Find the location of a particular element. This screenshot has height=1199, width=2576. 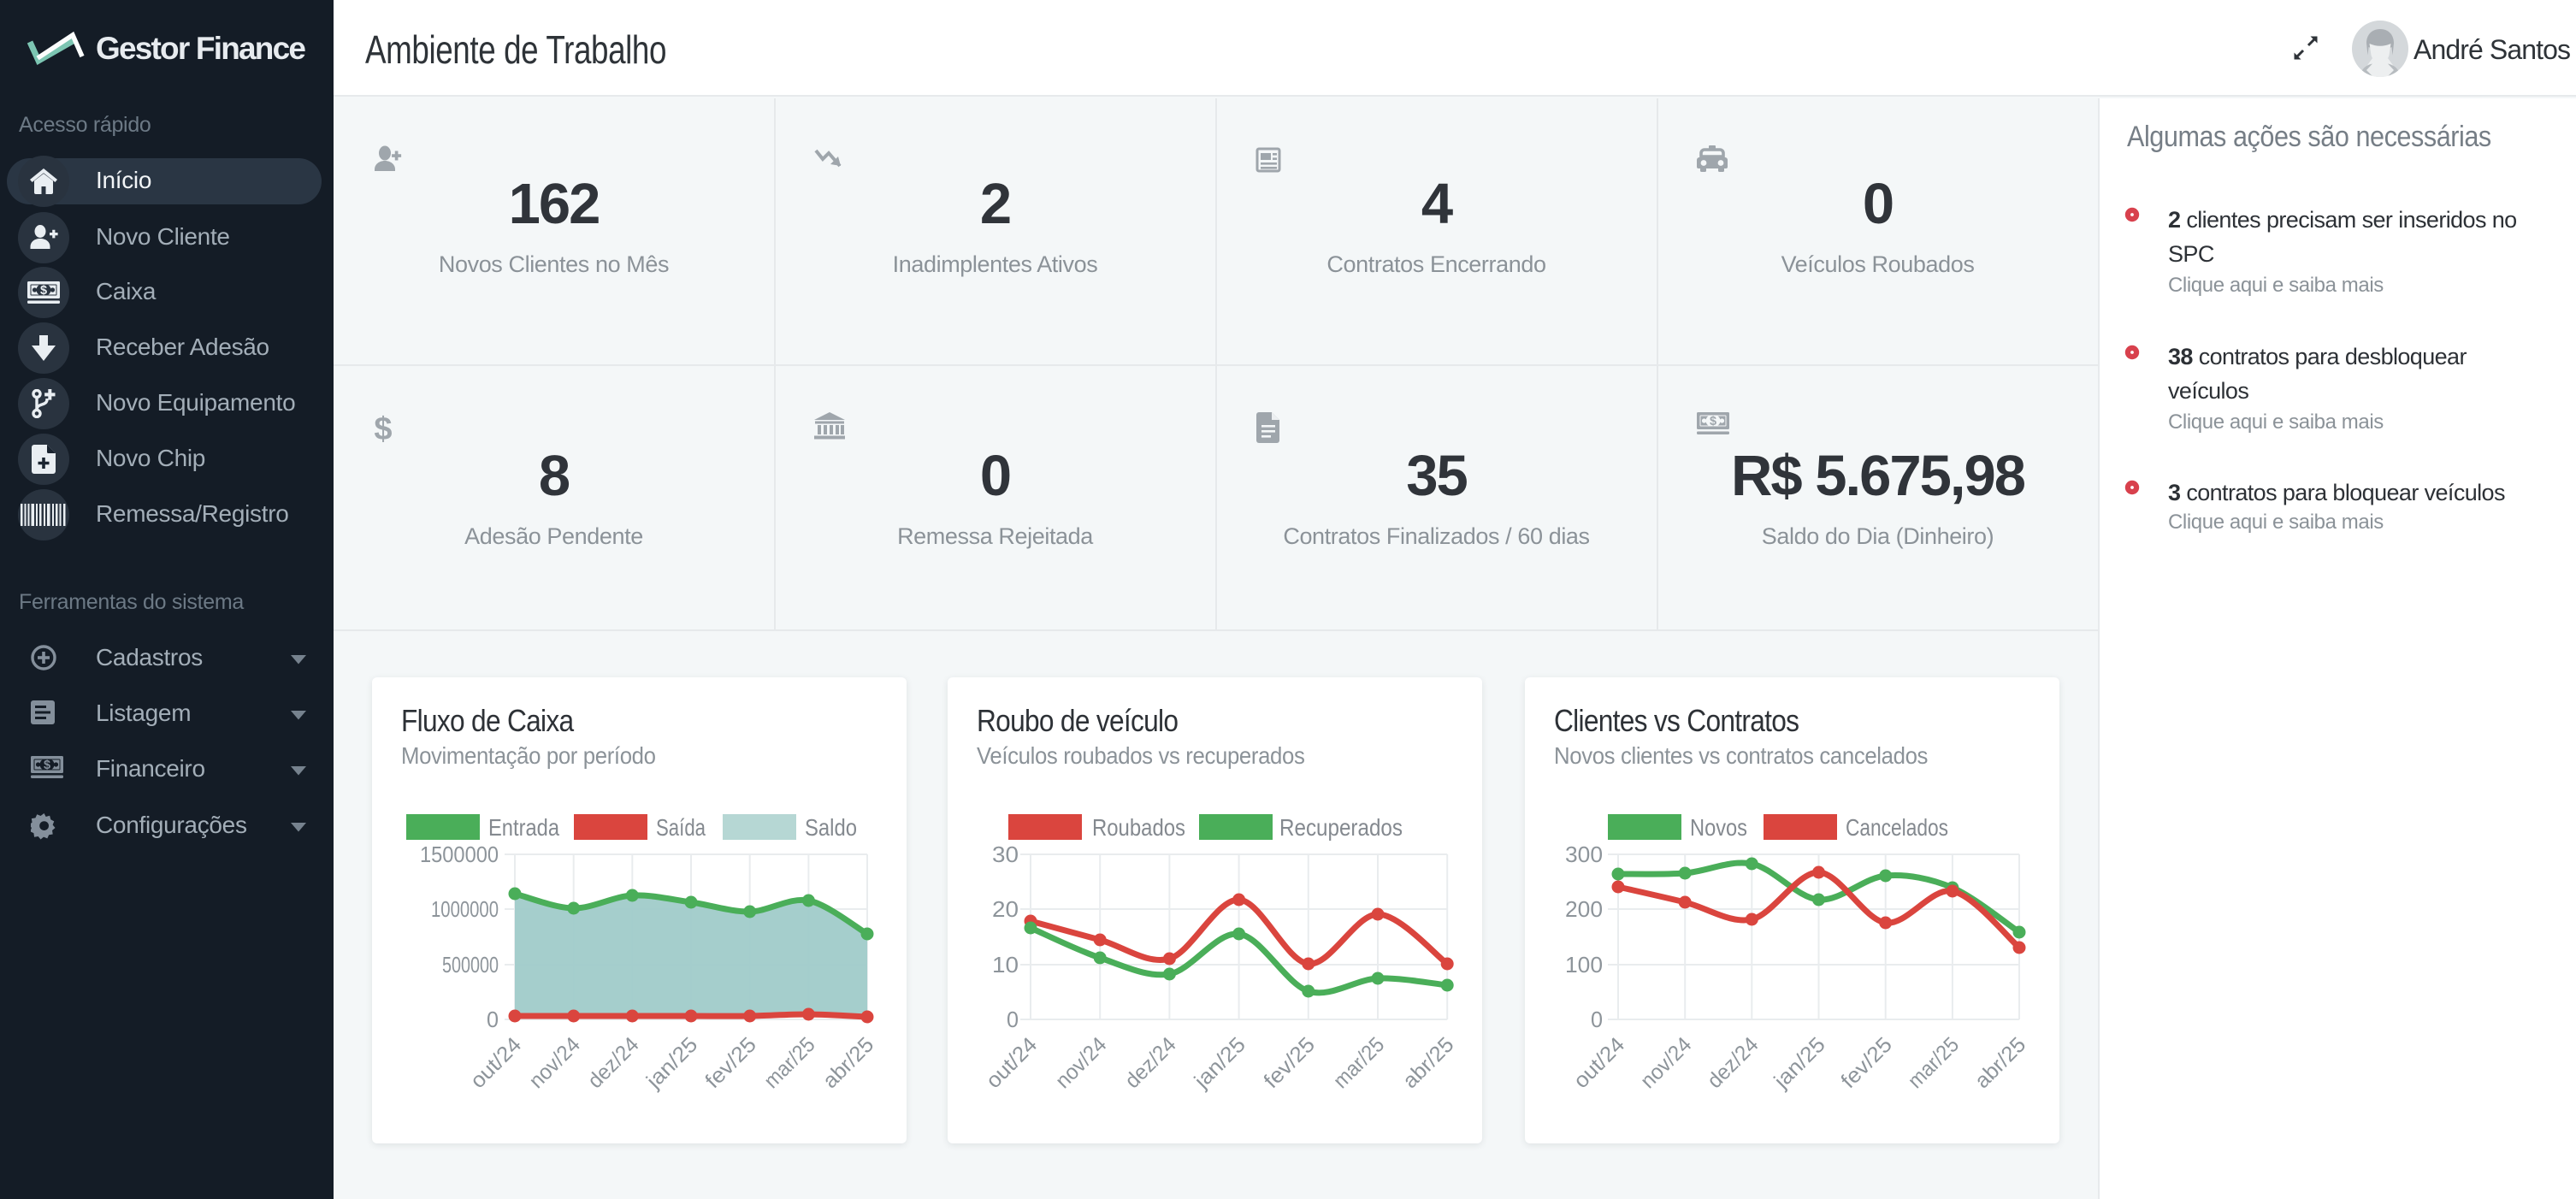

svg-text: 1000000 is located at coordinates (465, 909).